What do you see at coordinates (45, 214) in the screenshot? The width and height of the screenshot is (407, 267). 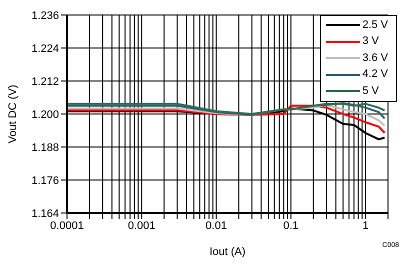 I see `y-tick-label: 1.164` at bounding box center [45, 214].